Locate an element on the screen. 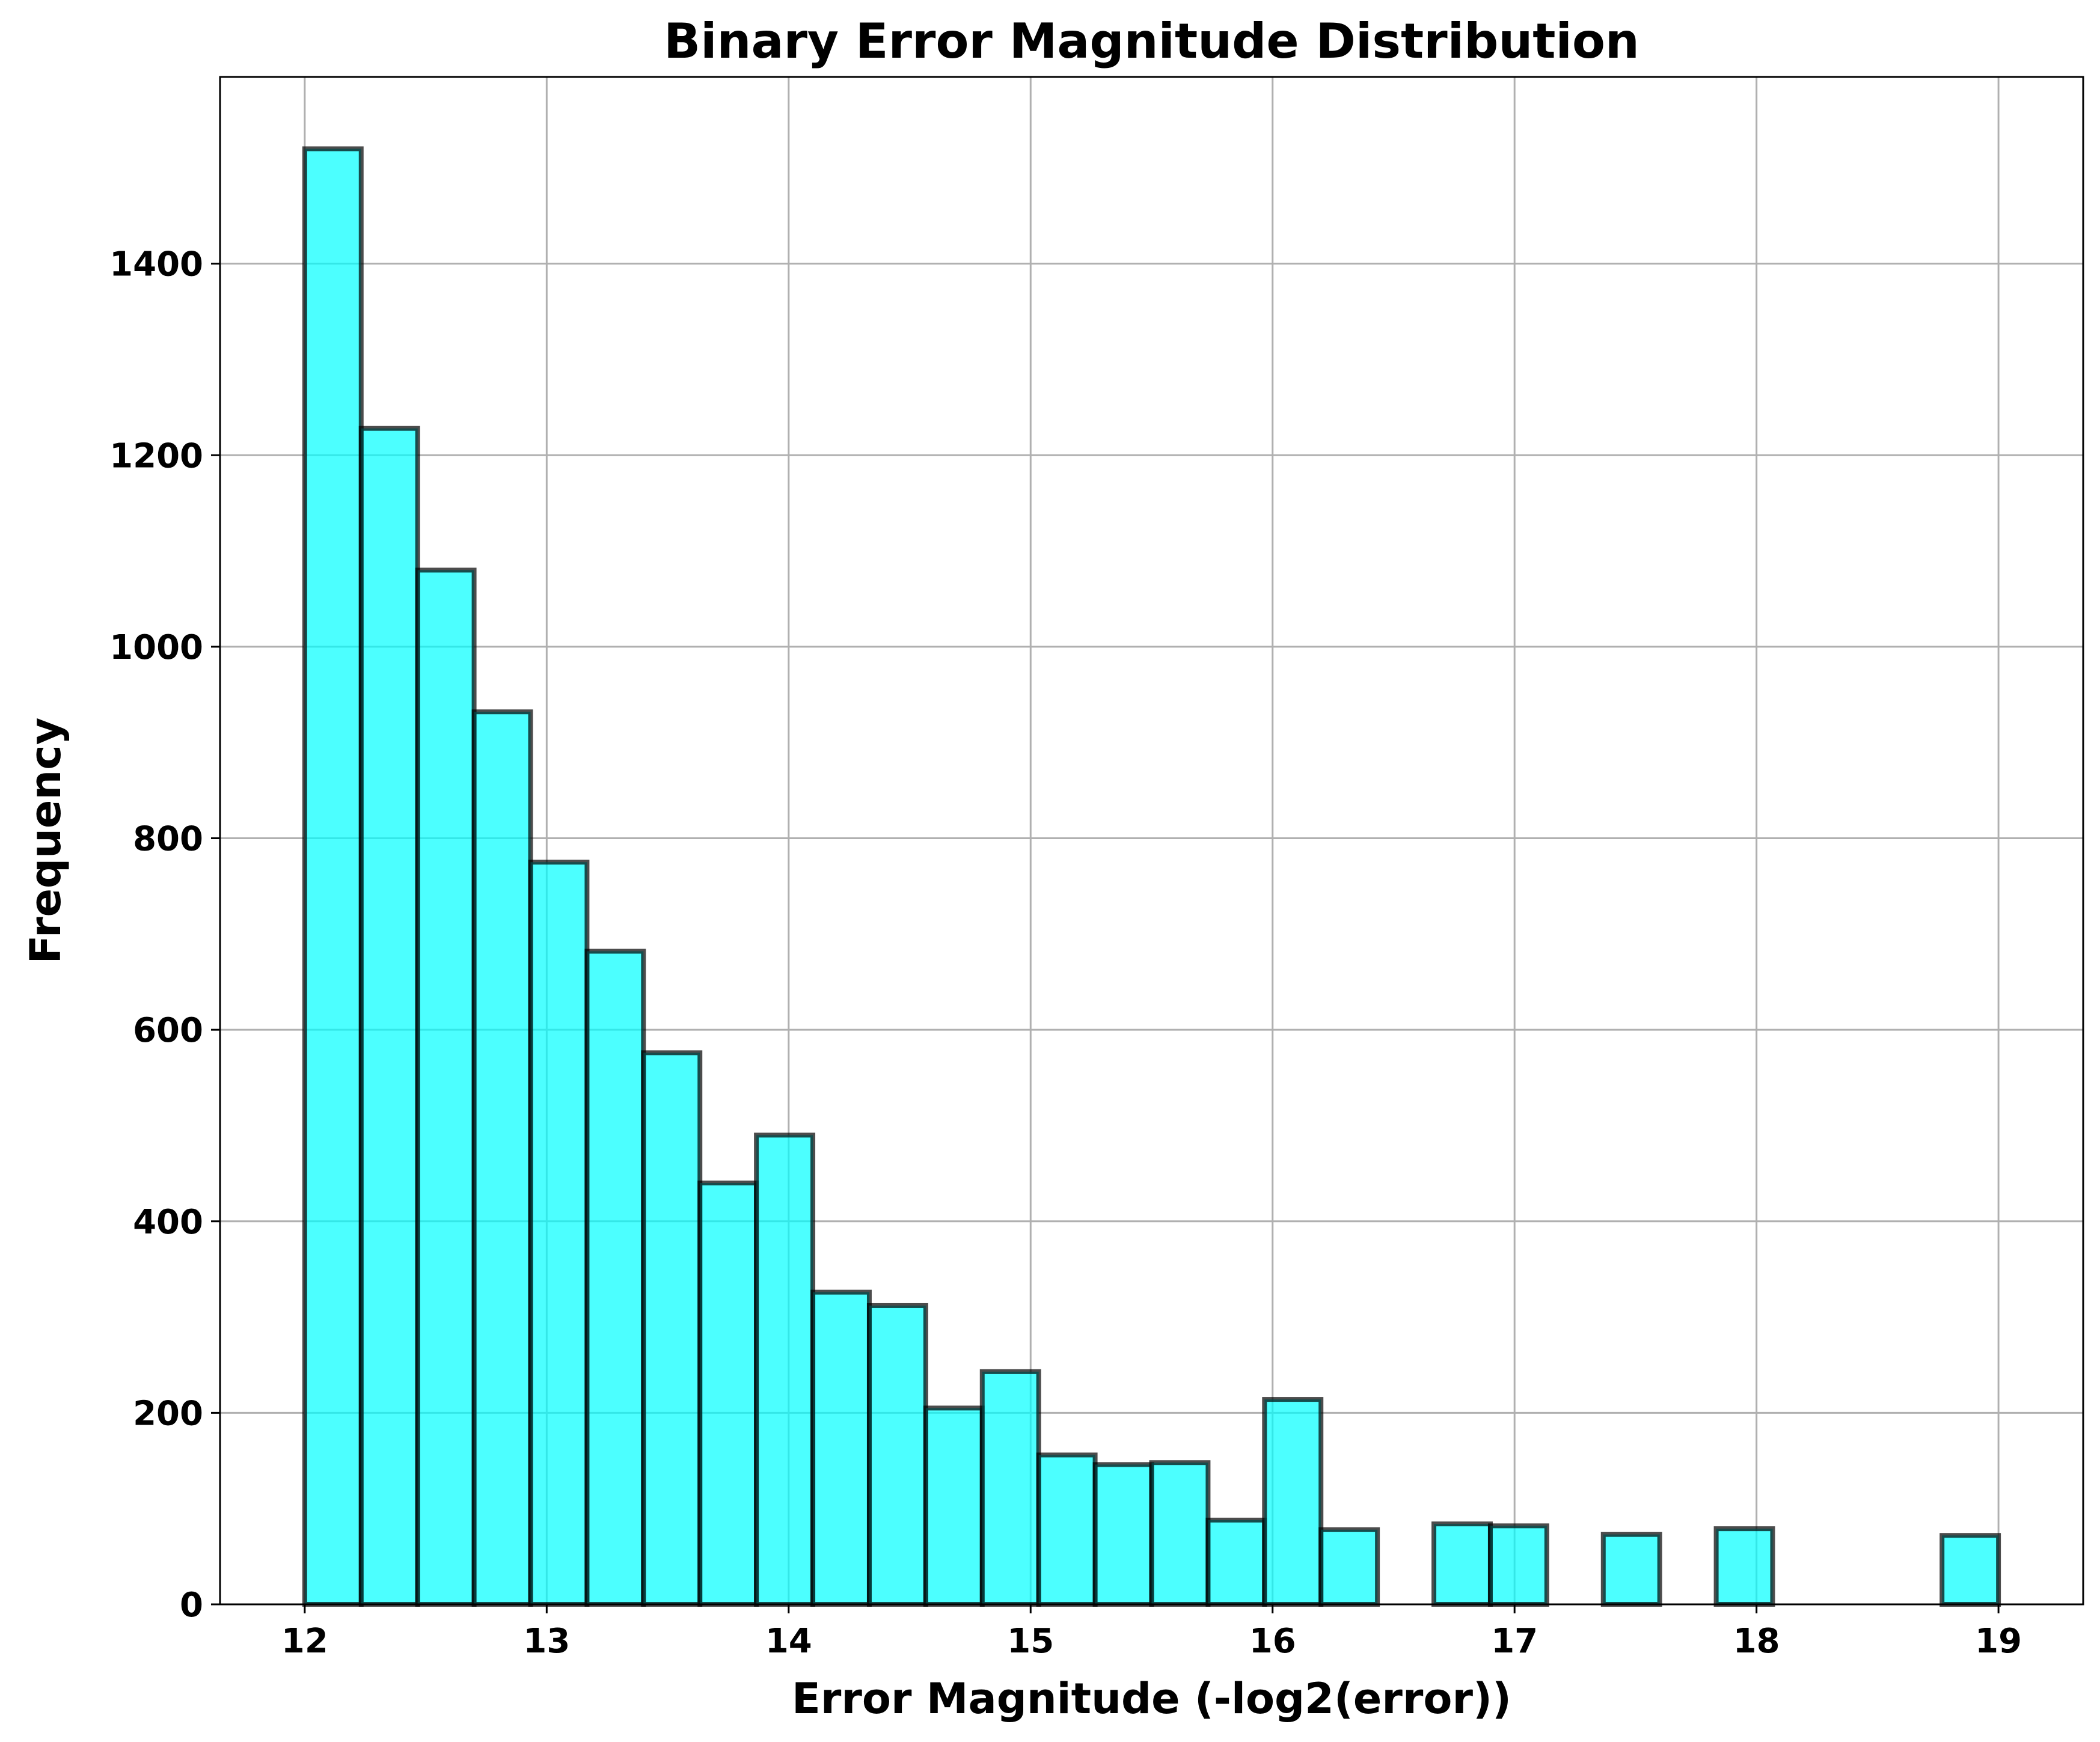  y-tick-label: 200 is located at coordinates (168, 1413).